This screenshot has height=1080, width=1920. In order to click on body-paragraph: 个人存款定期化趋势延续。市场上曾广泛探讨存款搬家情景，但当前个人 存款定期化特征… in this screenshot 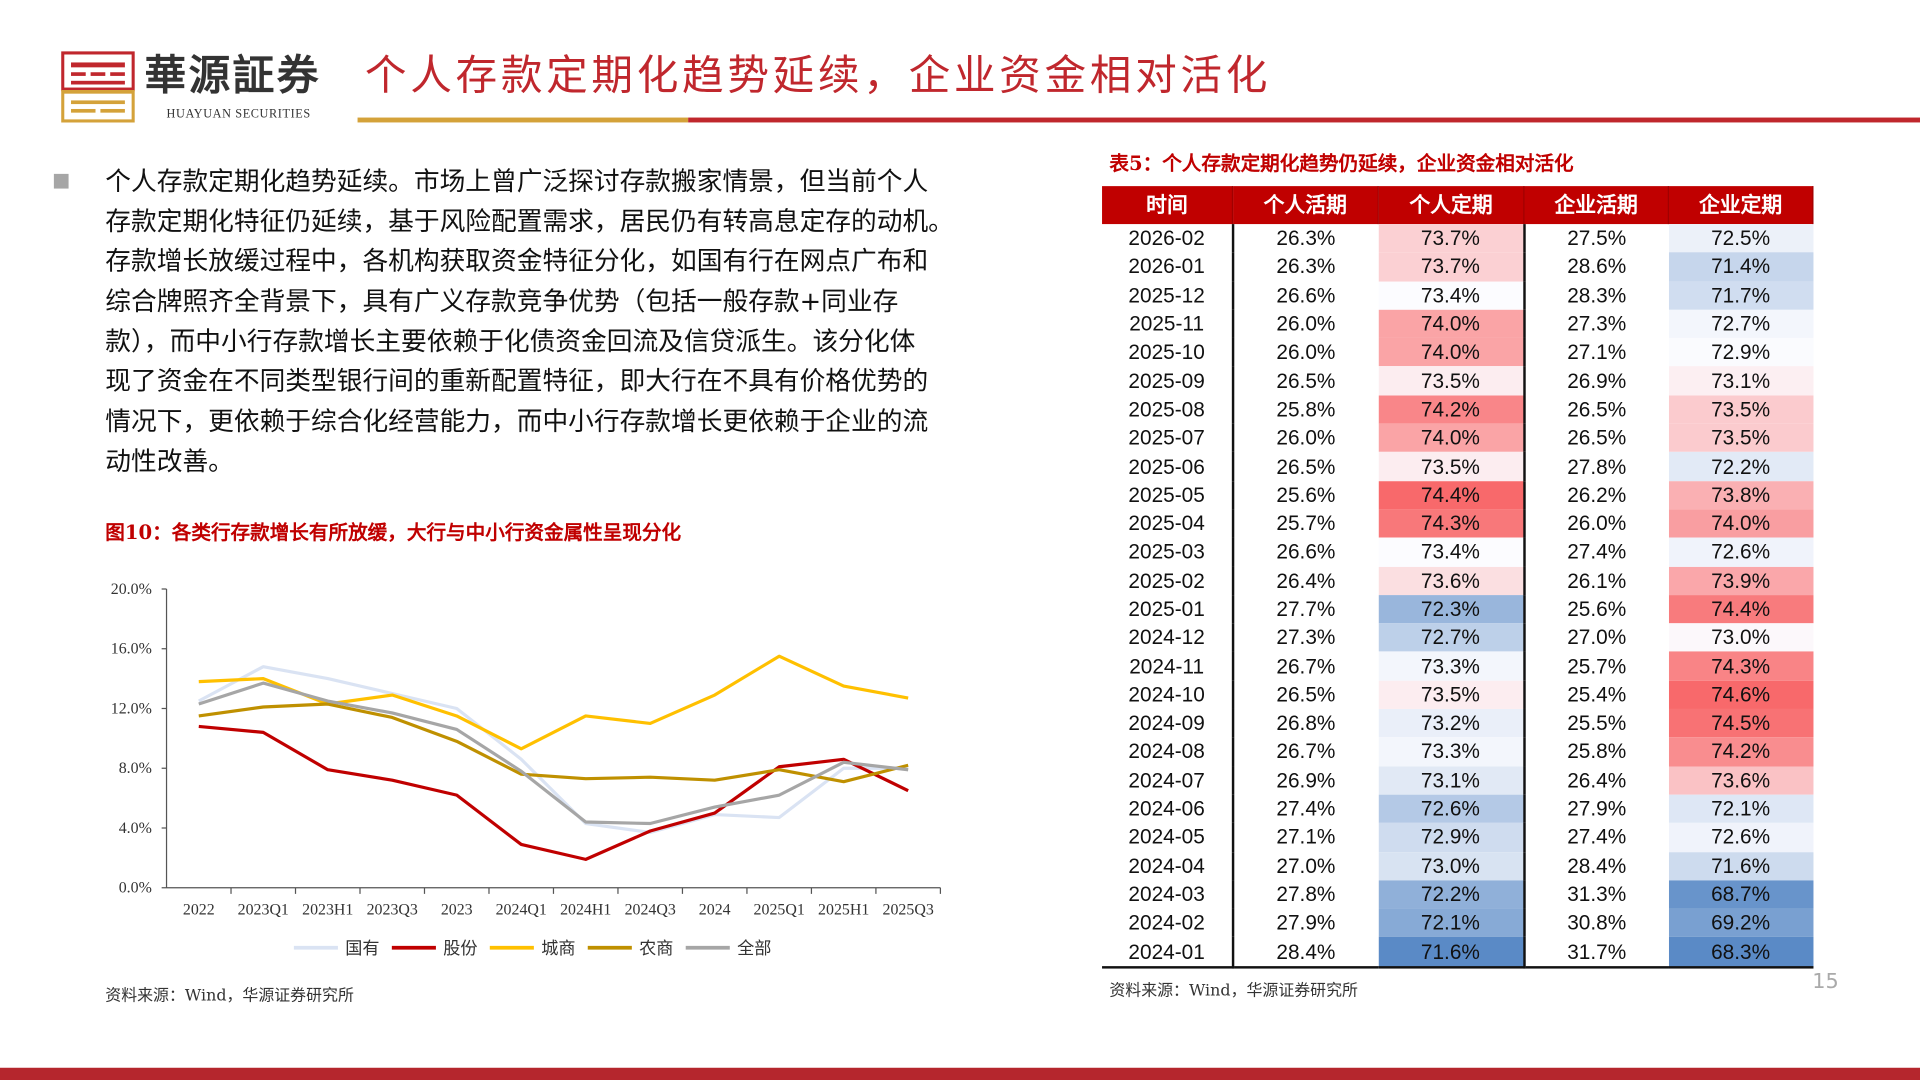, I will do `click(570, 322)`.